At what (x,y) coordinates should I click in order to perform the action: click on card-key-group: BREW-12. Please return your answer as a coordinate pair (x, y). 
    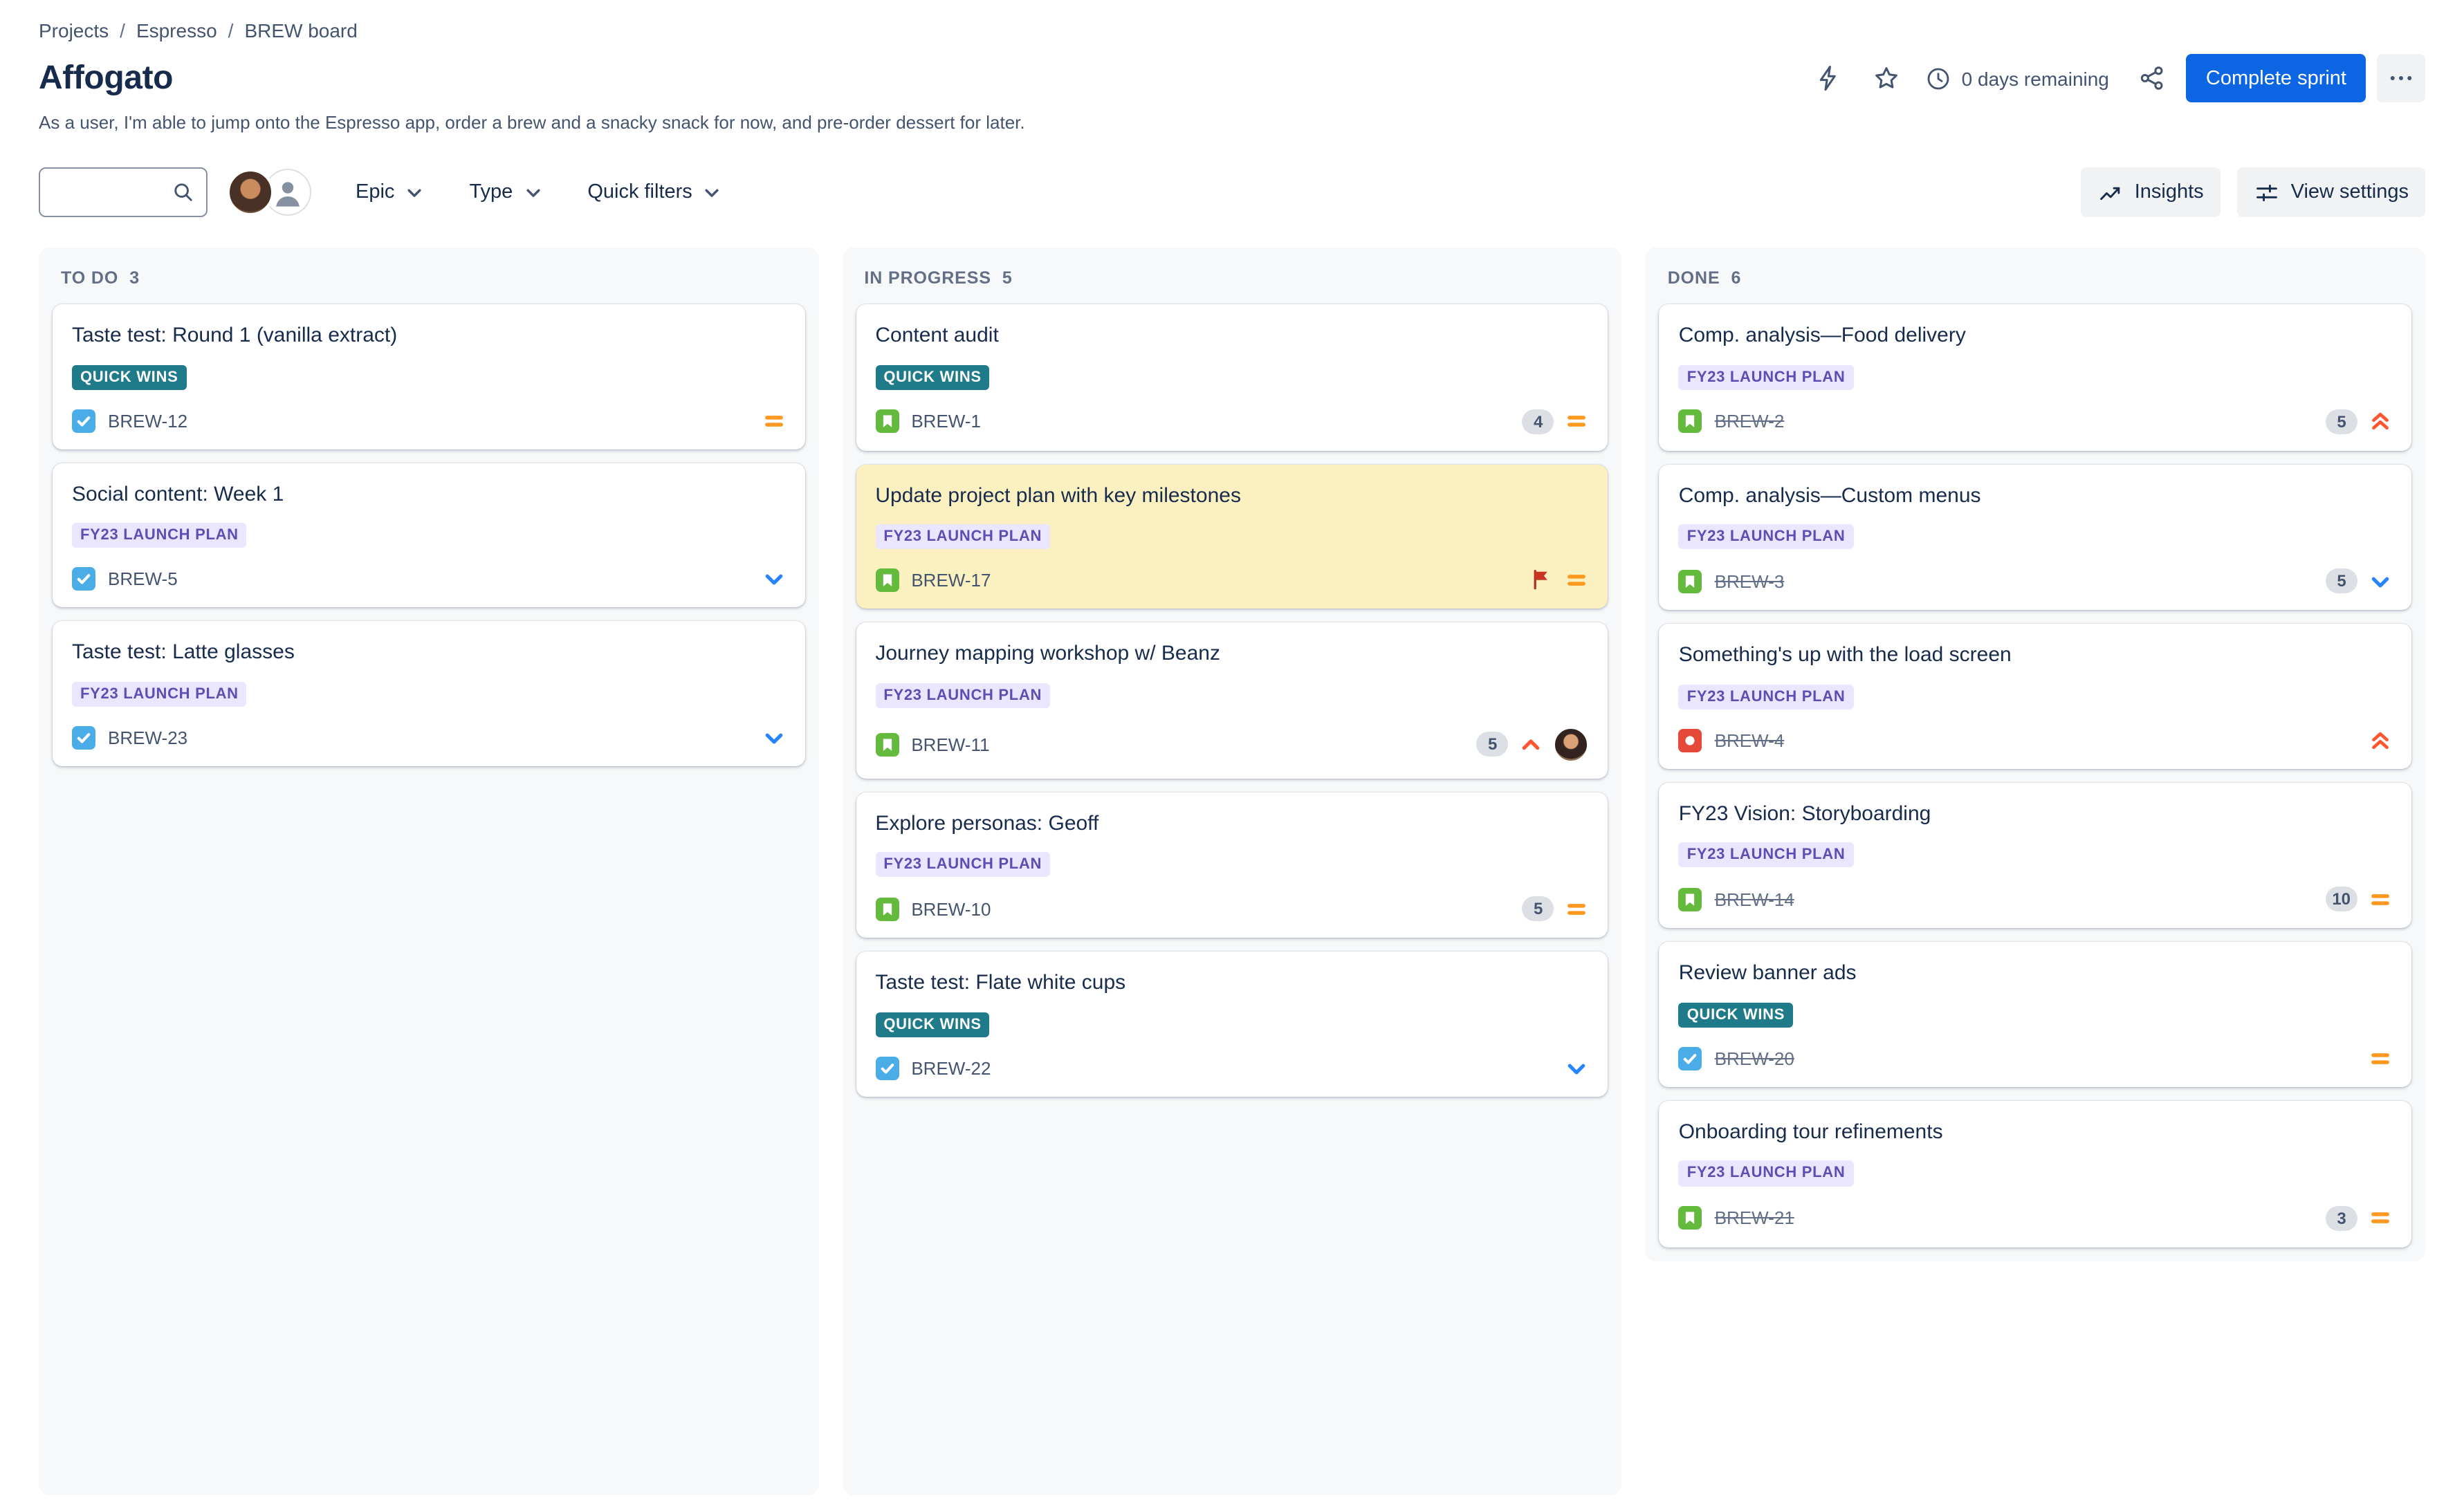
    Looking at the image, I should click on (129, 421).